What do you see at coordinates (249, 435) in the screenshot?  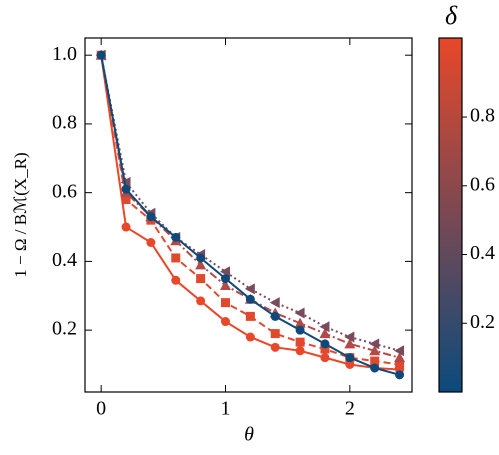 I see `x-axis-label: θ` at bounding box center [249, 435].